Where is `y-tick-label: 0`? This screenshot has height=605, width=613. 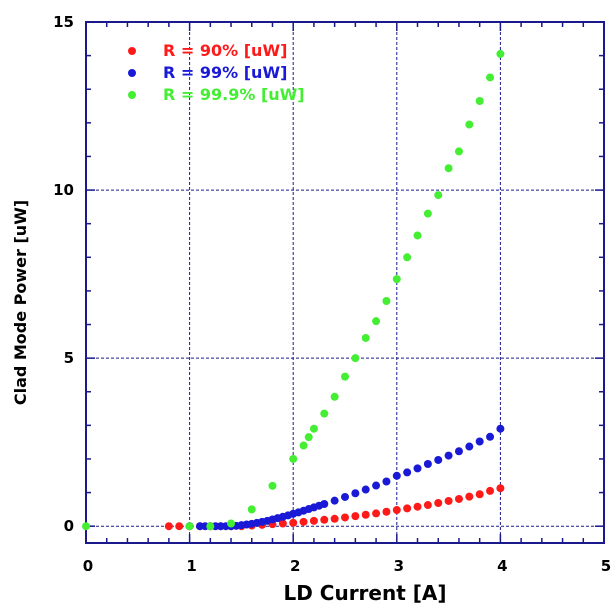
y-tick-label: 0 is located at coordinates (69, 526).